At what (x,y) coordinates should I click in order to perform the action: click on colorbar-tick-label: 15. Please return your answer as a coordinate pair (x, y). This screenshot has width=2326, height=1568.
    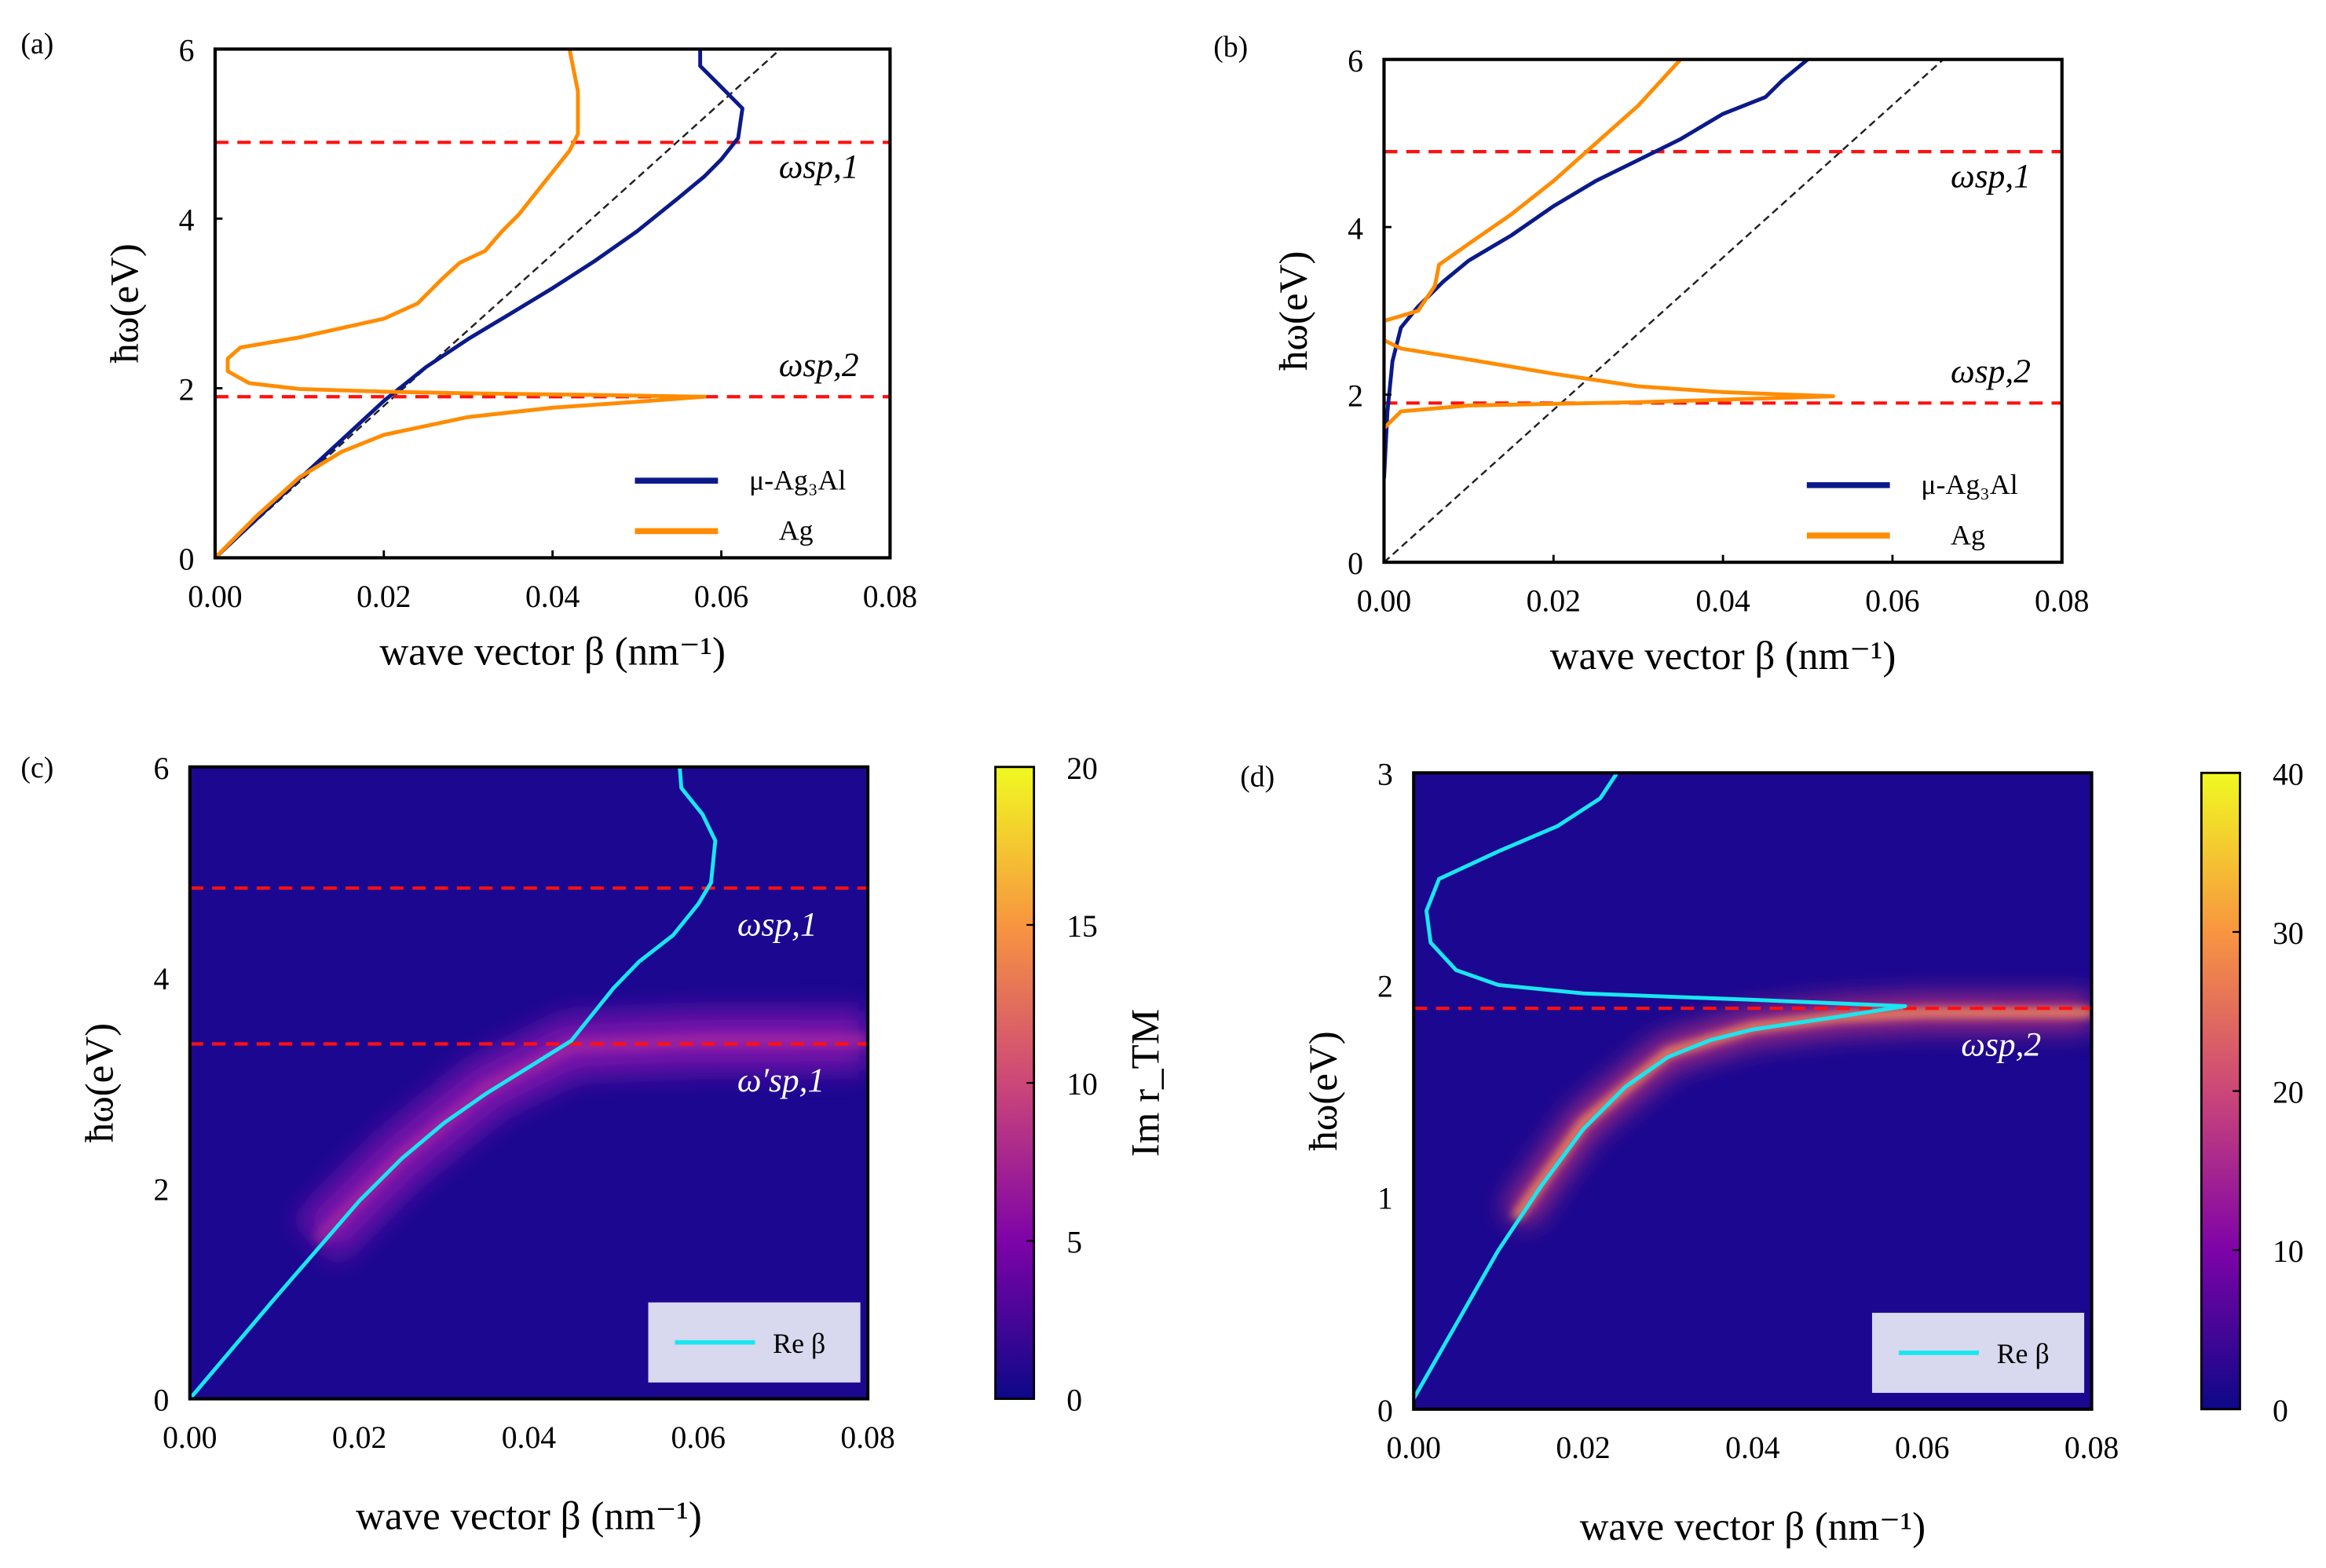
    Looking at the image, I should click on (1082, 926).